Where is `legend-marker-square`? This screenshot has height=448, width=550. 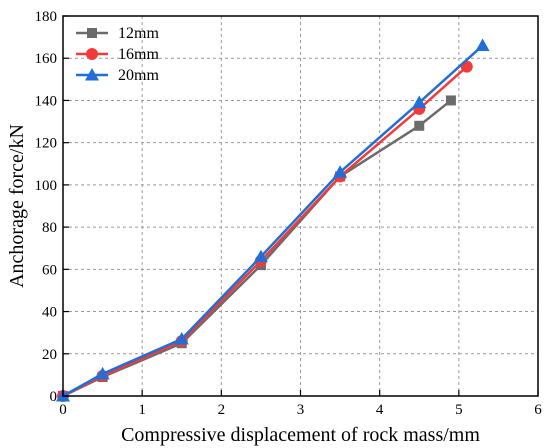
legend-marker-square is located at coordinates (92, 33).